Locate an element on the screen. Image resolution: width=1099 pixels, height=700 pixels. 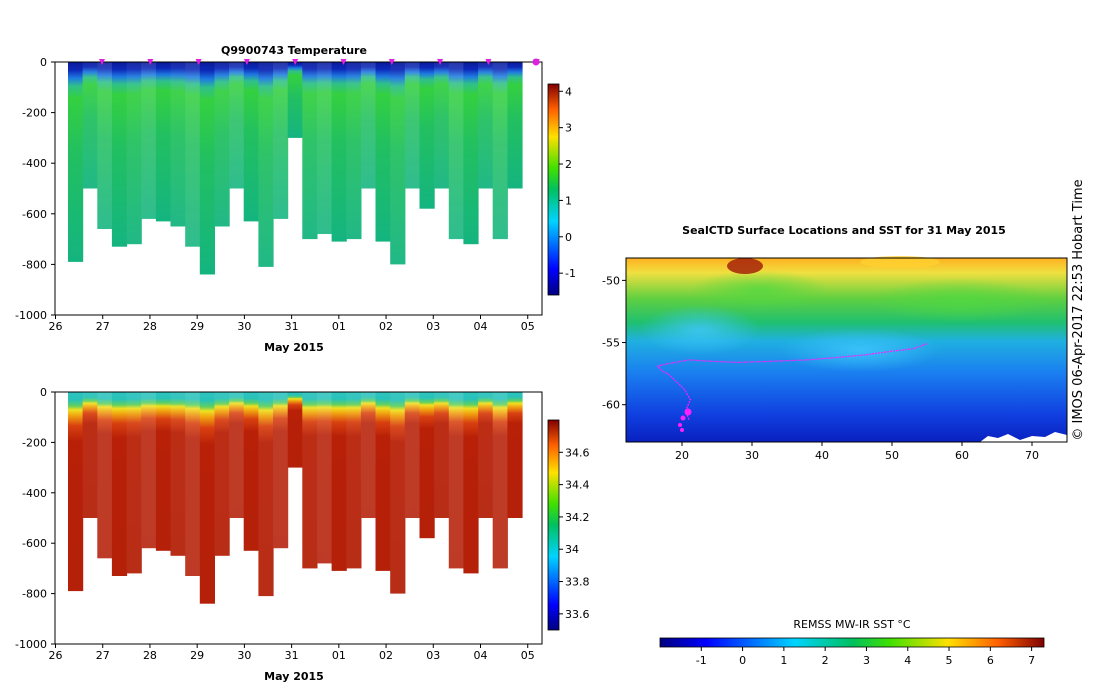
x-tick-label: 31 is located at coordinates (292, 655).